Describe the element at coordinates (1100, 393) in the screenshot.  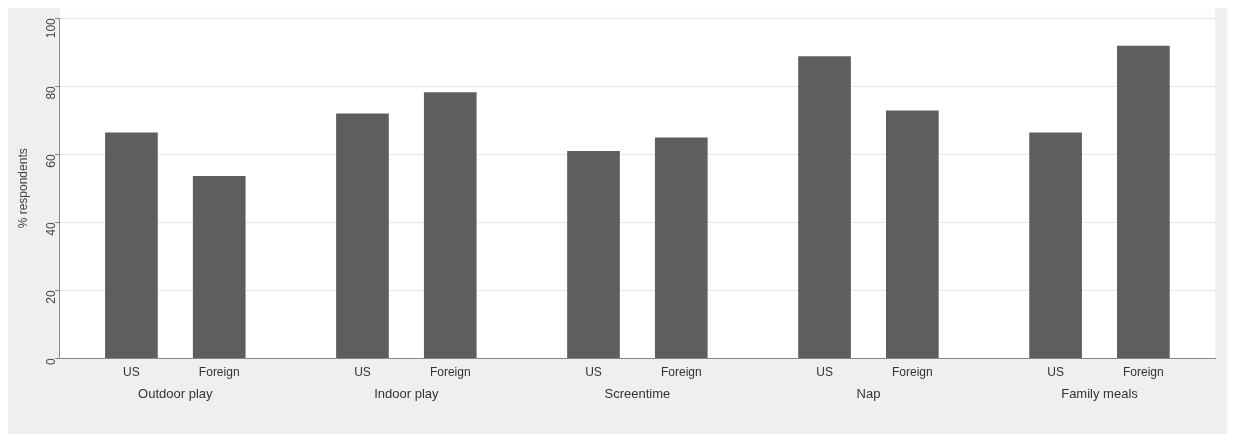
I see `x-tick-label: Family meals` at that location.